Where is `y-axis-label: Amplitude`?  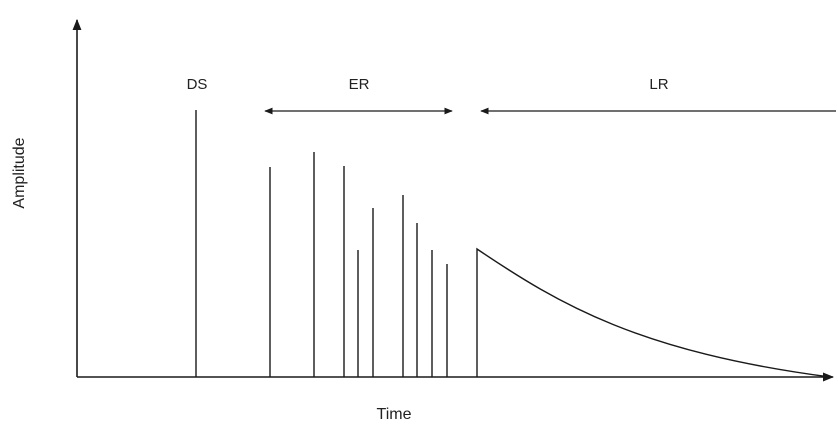 y-axis-label: Amplitude is located at coordinates (19, 172).